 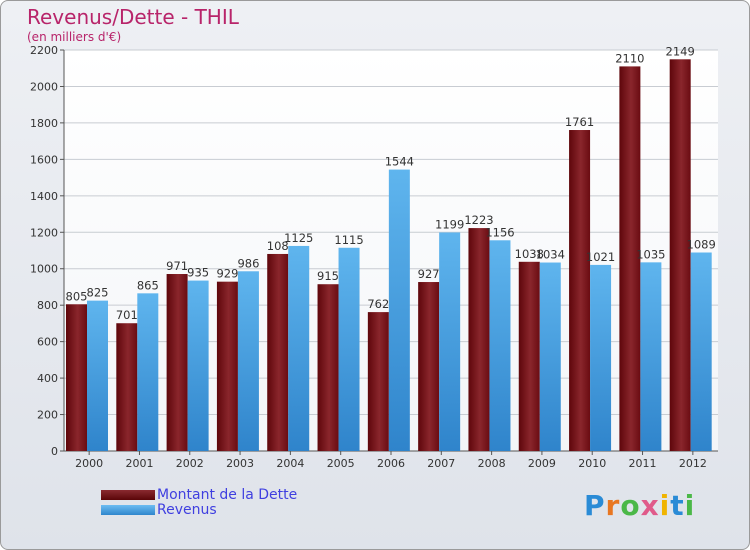 What do you see at coordinates (240, 463) in the screenshot?
I see `x-tick-label: 2003` at bounding box center [240, 463].